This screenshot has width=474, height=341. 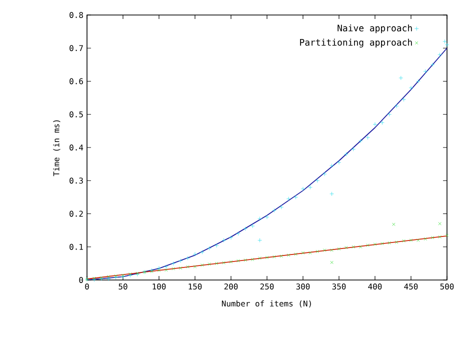 I want to click on legend-label: Naive approach, so click(x=375, y=29).